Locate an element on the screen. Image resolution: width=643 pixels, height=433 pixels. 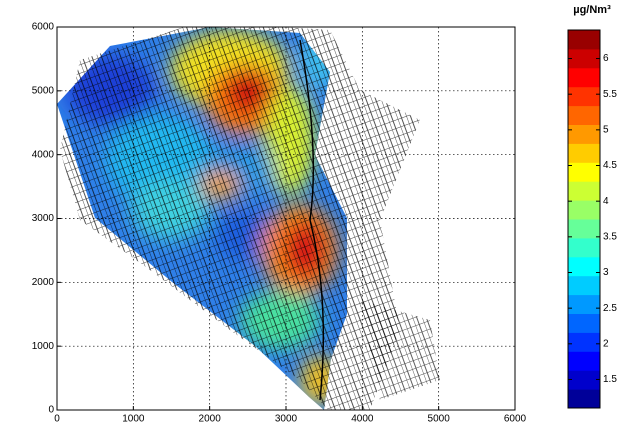
x-tick-label: 4000 is located at coordinates (362, 419).